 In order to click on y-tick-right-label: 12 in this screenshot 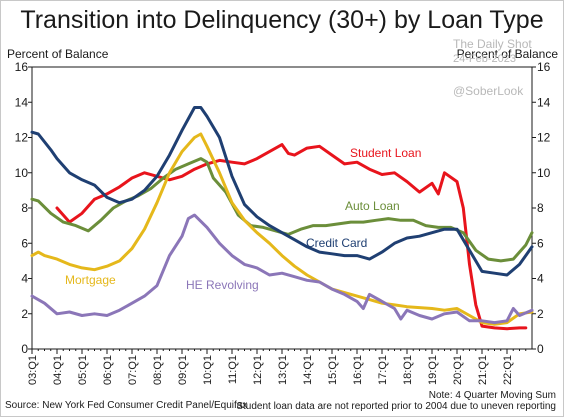, I will do `click(544, 138)`.